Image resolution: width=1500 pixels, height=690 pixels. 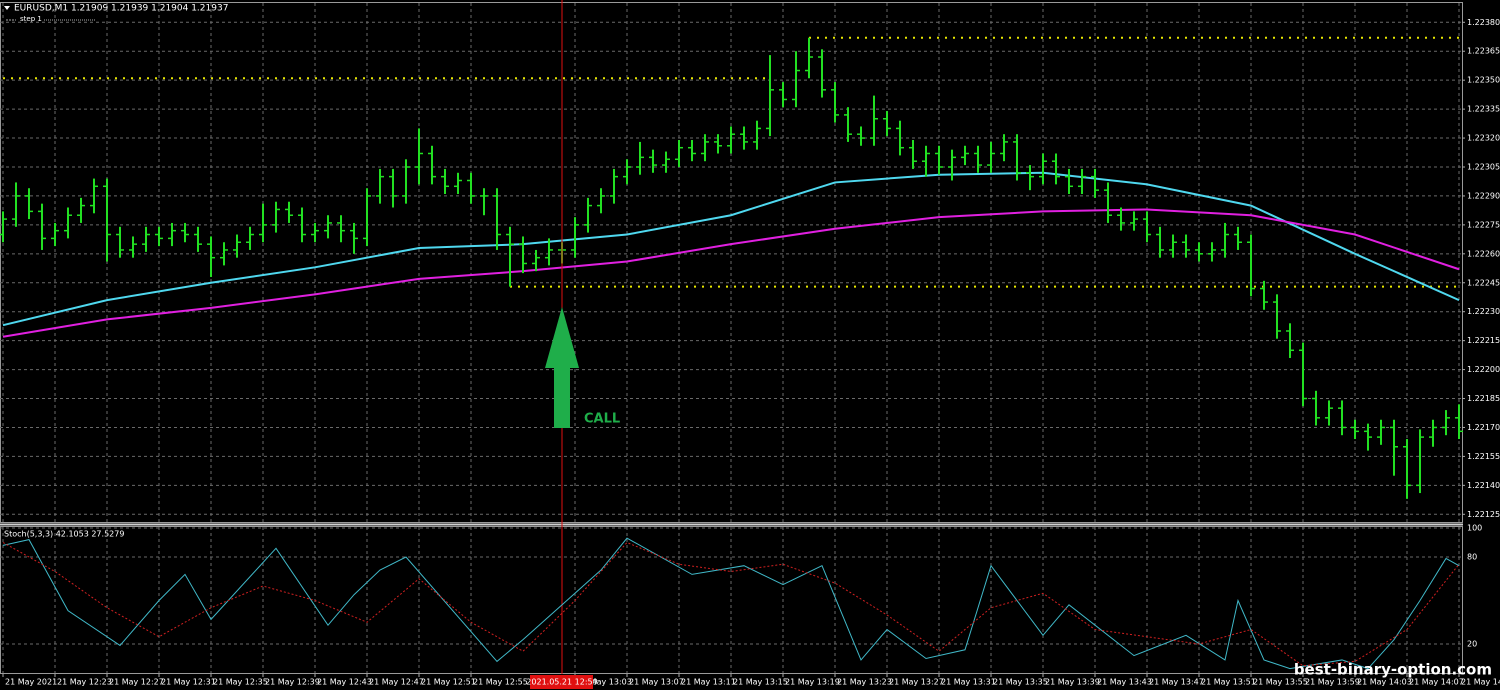 What do you see at coordinates (292, 682) in the screenshot?
I see `x-tick-label: 21 May 12:39` at bounding box center [292, 682].